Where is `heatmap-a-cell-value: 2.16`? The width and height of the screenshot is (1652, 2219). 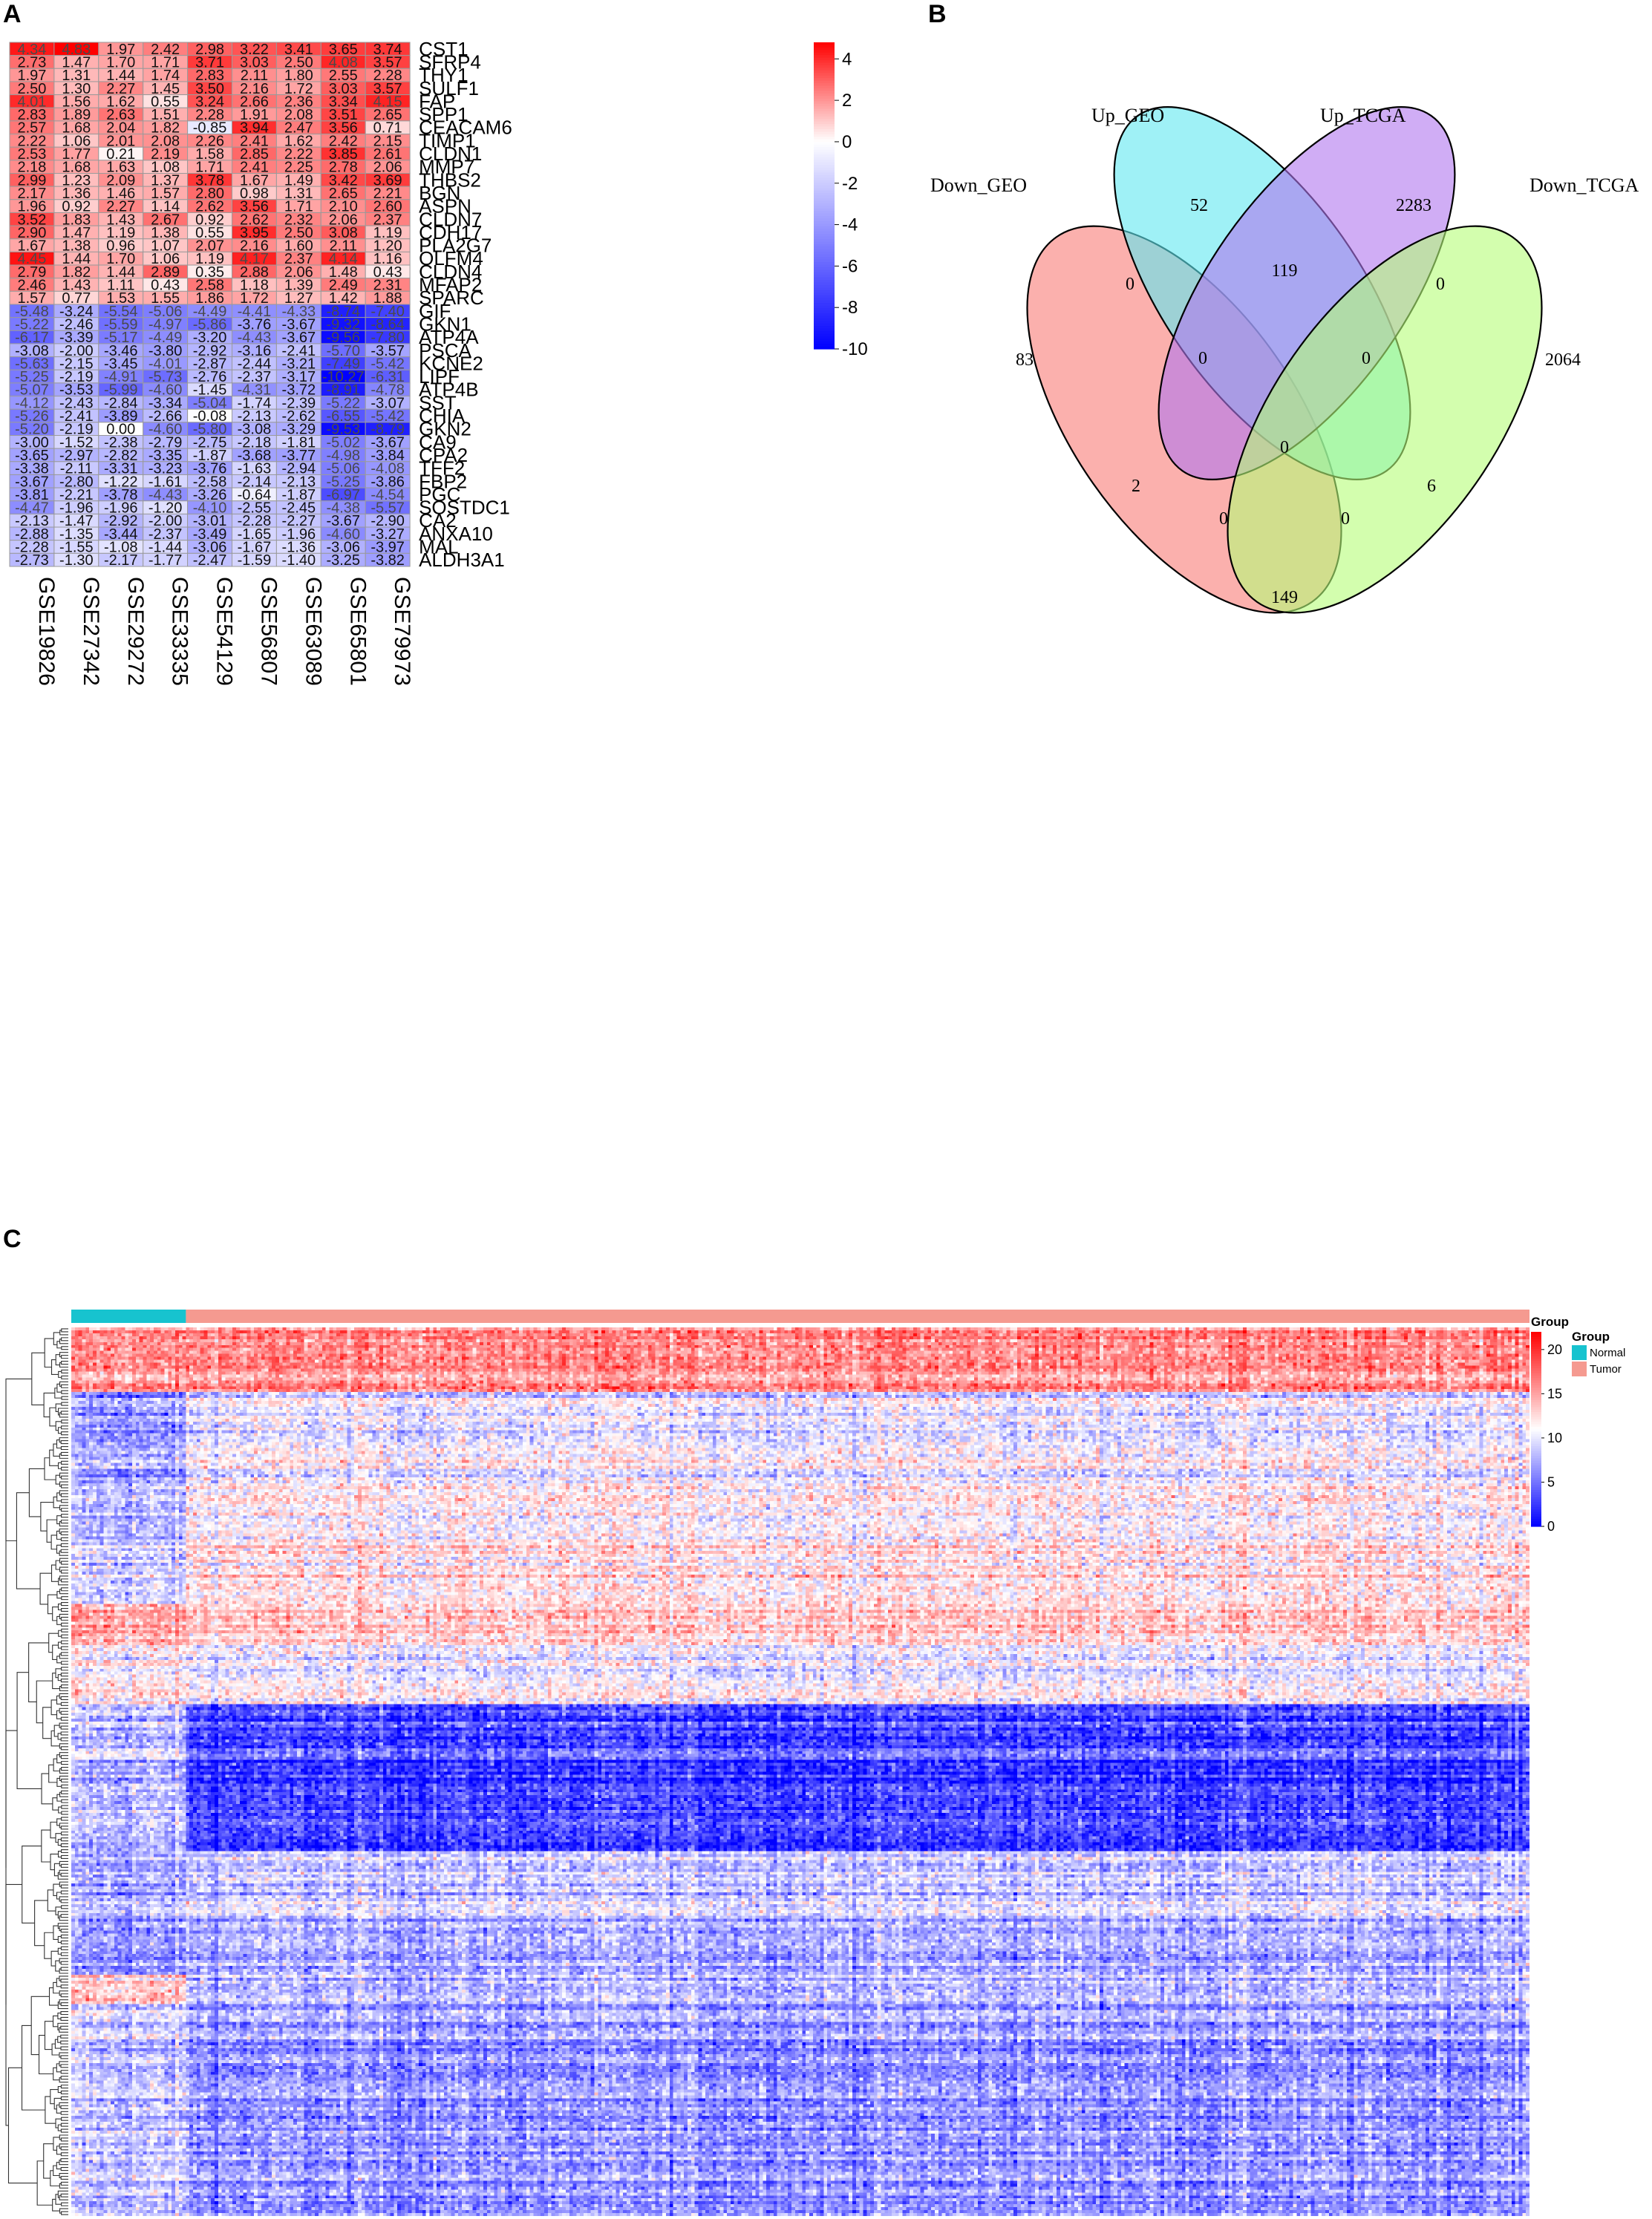
heatmap-a-cell-value: 2.16 is located at coordinates (254, 247).